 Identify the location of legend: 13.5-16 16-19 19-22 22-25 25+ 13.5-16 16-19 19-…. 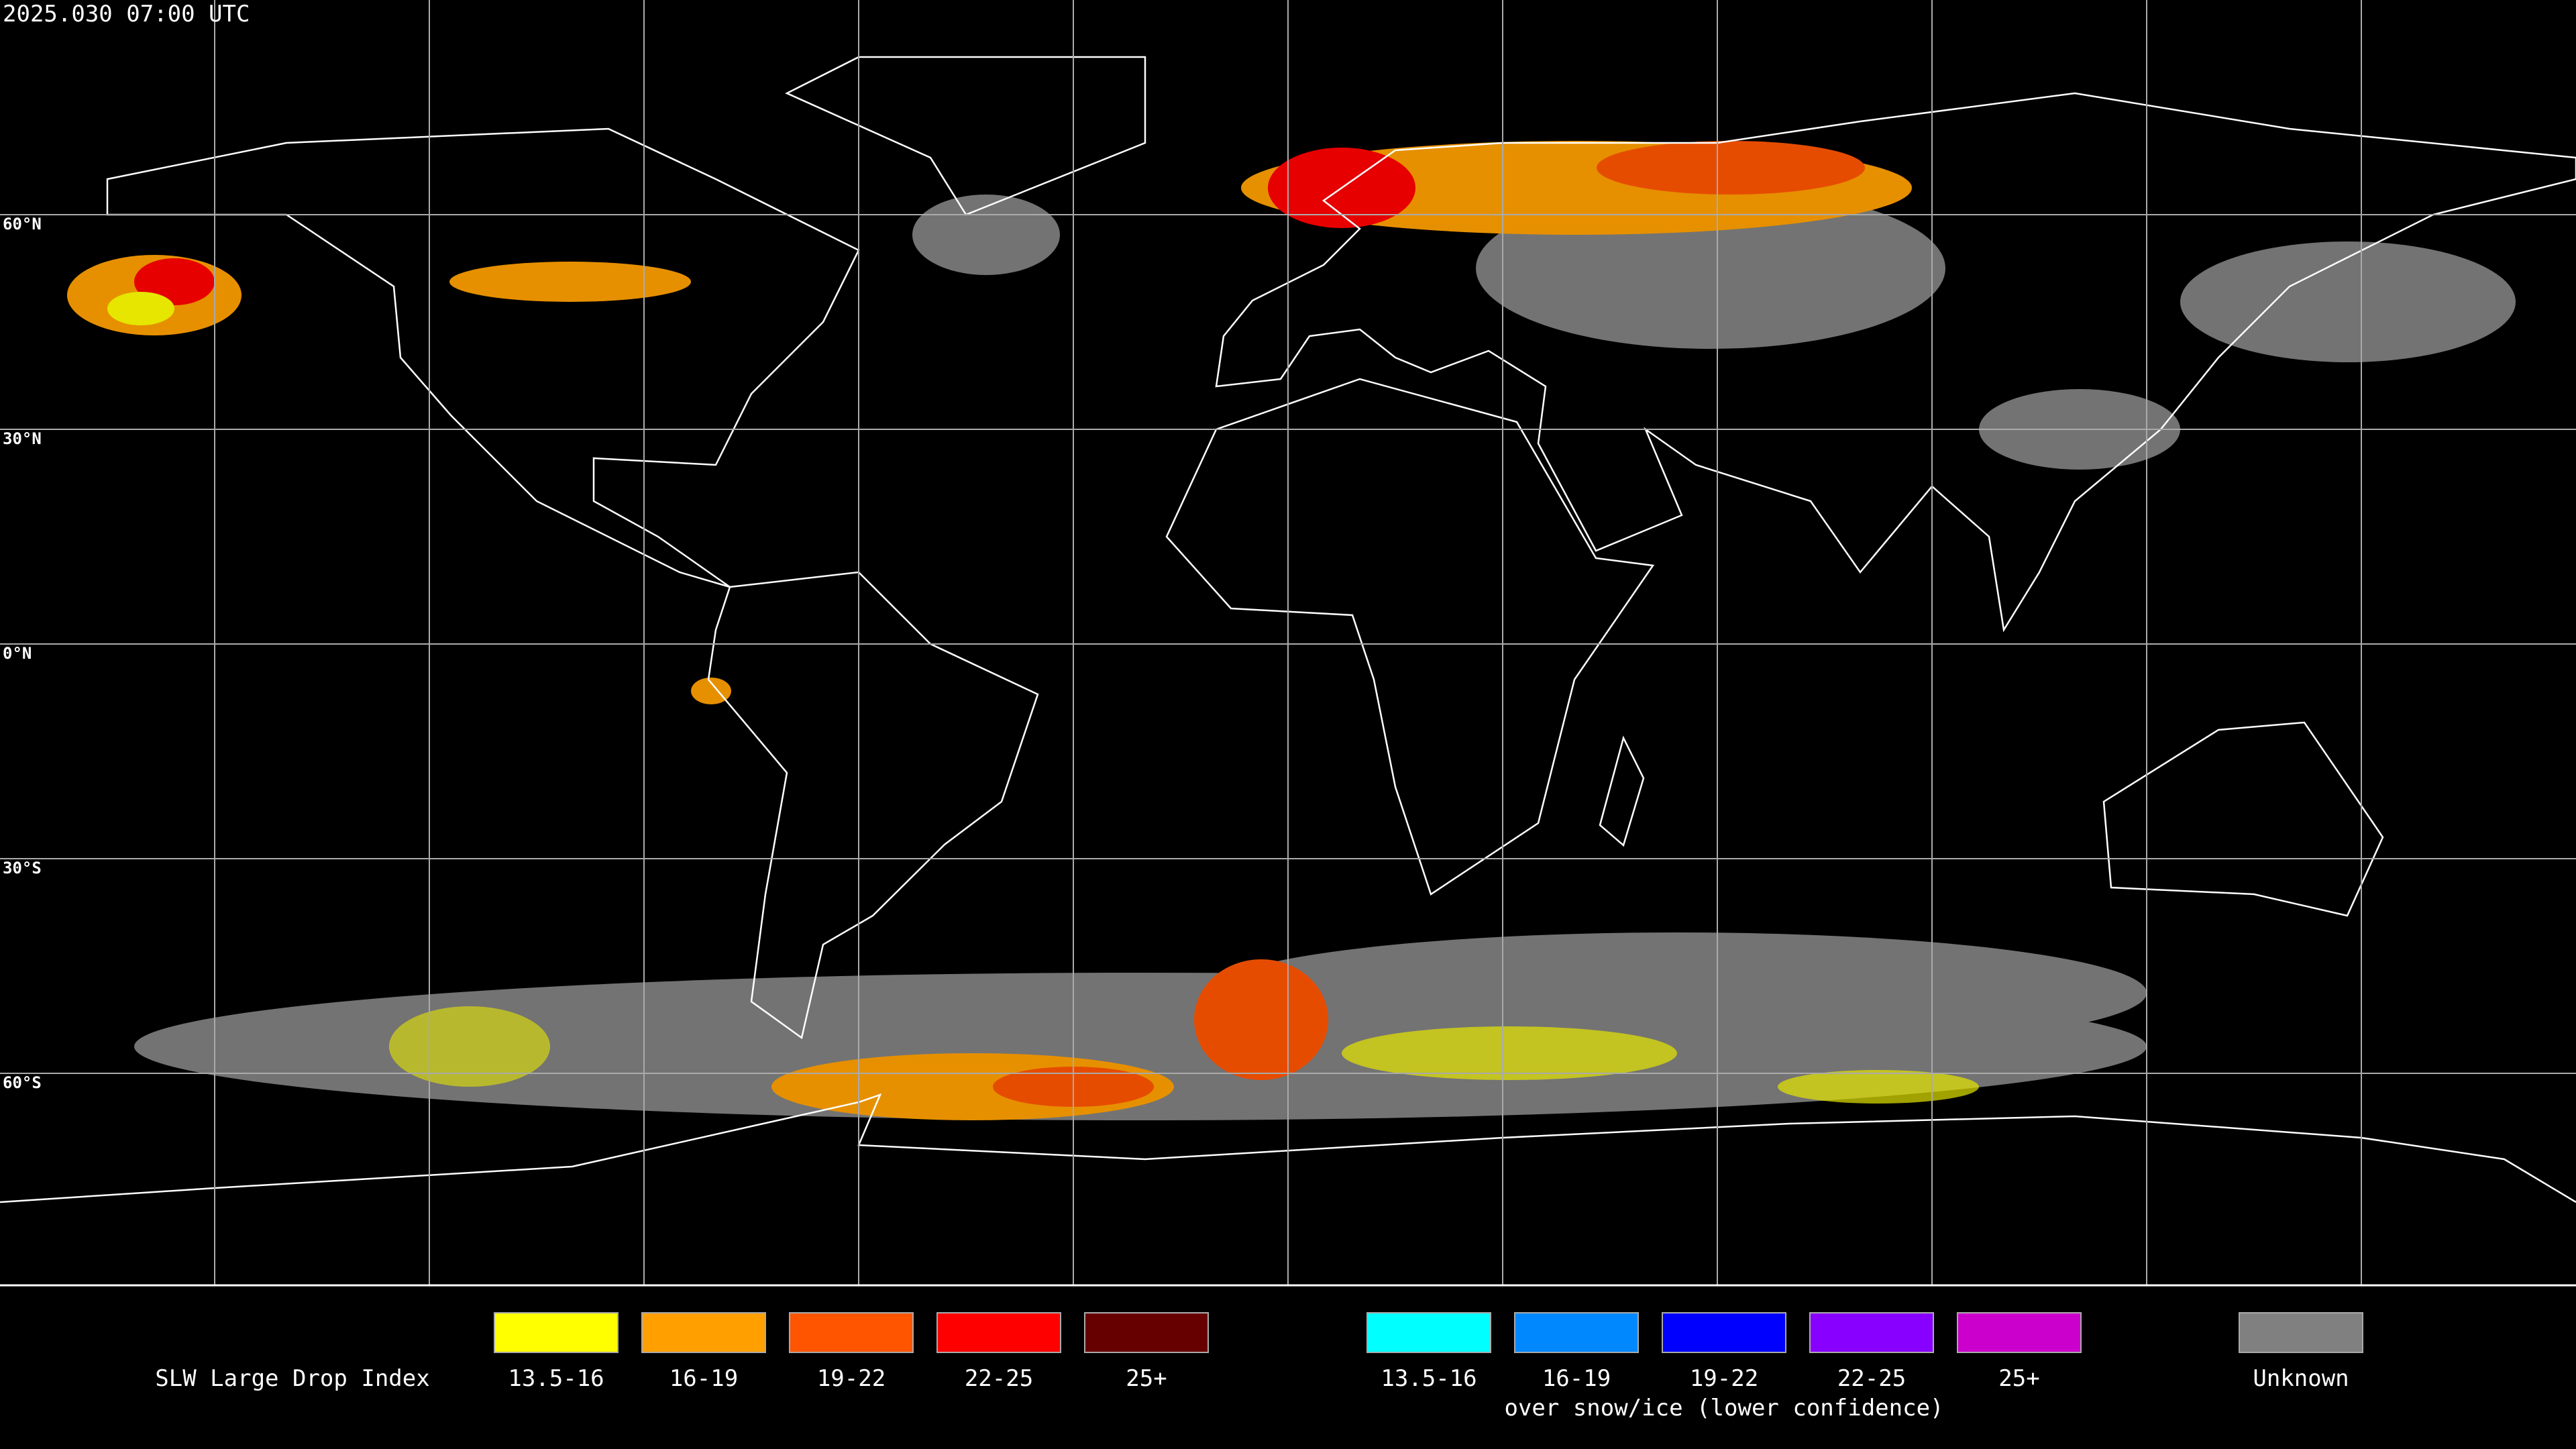
(1428, 1366).